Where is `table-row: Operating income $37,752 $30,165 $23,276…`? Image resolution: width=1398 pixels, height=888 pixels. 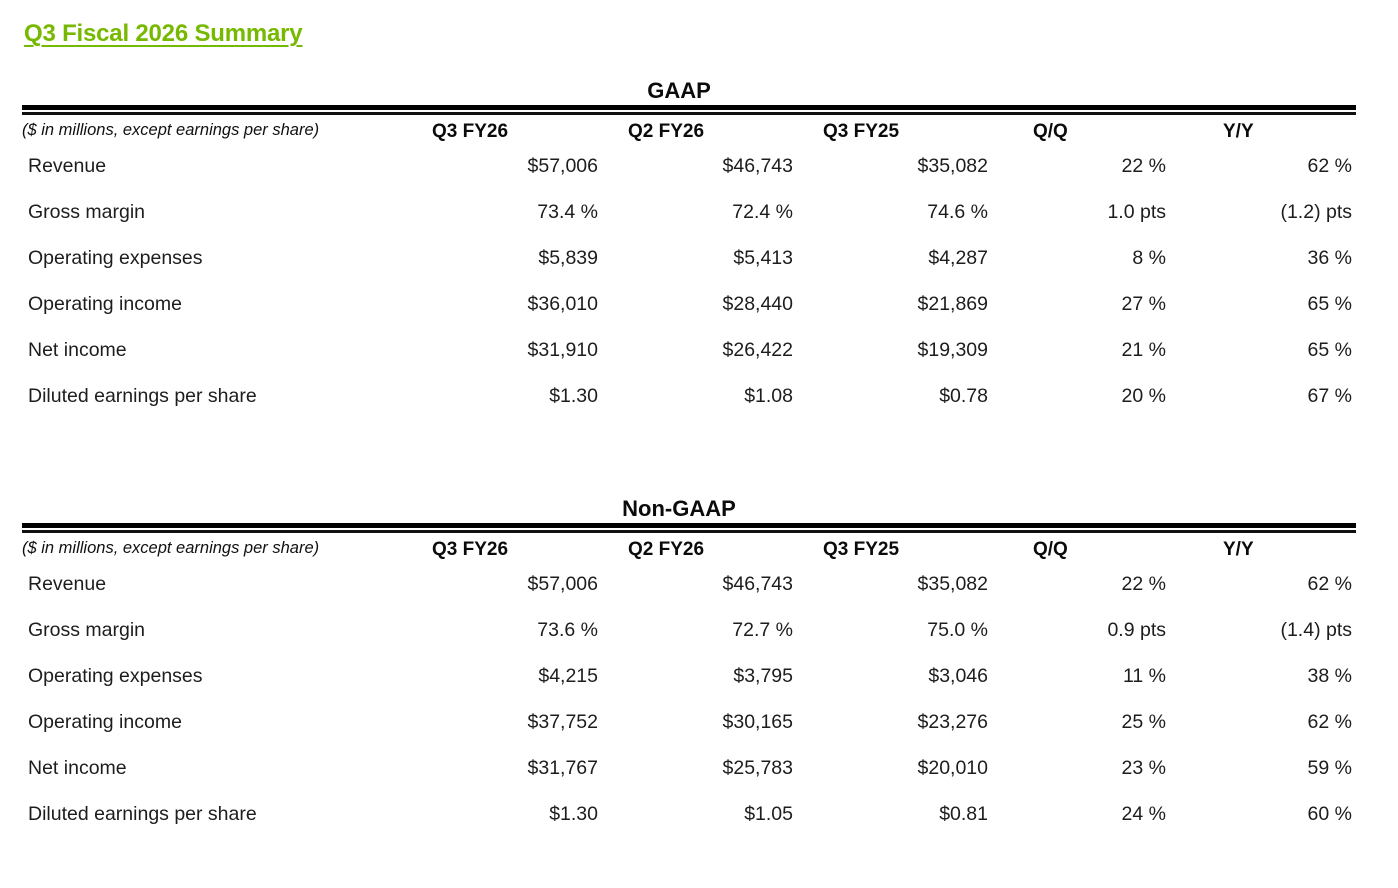 table-row: Operating income $37,752 $30,165 $23,276… is located at coordinates (689, 722).